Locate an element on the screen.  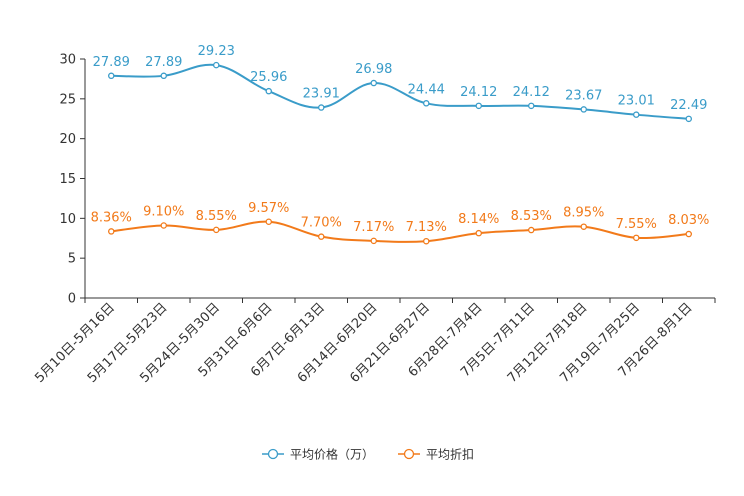
data-label: 8.53% is located at coordinates (531, 216).